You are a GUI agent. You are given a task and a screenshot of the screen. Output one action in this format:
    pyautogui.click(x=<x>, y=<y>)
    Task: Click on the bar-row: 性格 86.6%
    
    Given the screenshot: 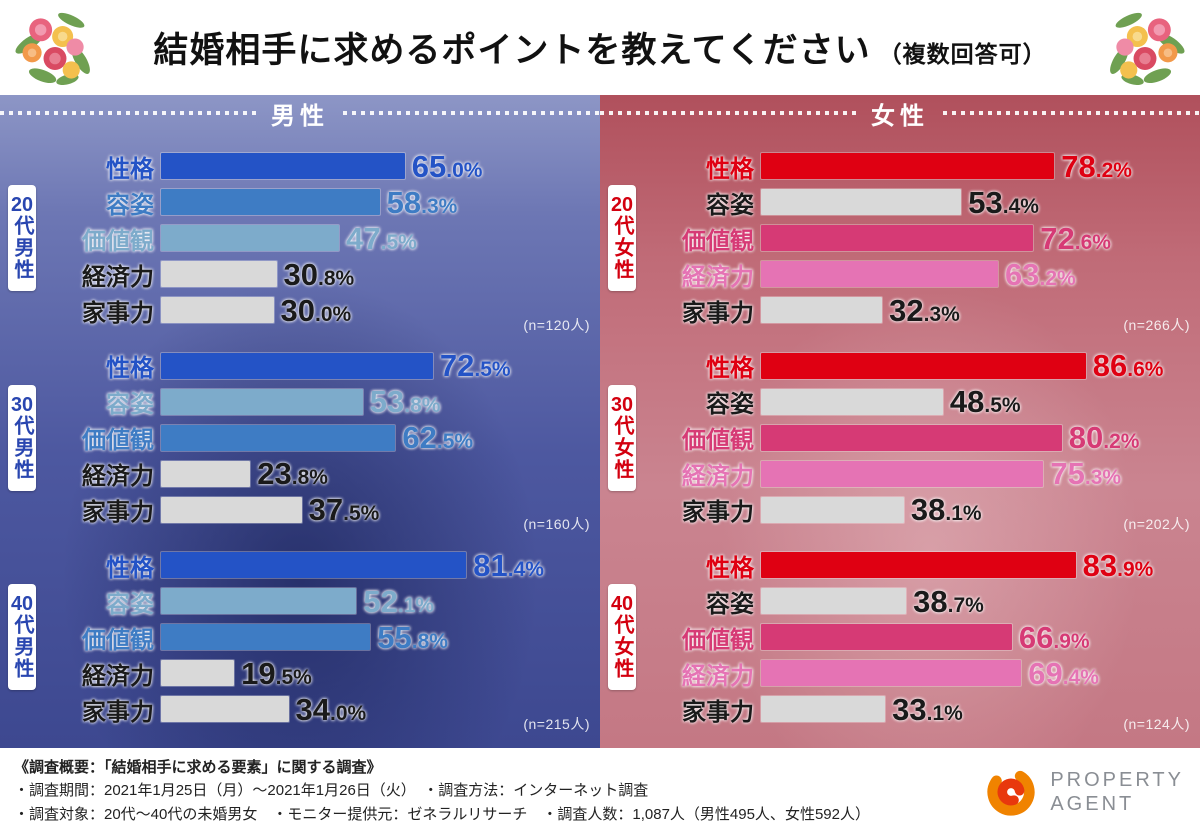 What is the action you would take?
    pyautogui.click(x=924, y=366)
    